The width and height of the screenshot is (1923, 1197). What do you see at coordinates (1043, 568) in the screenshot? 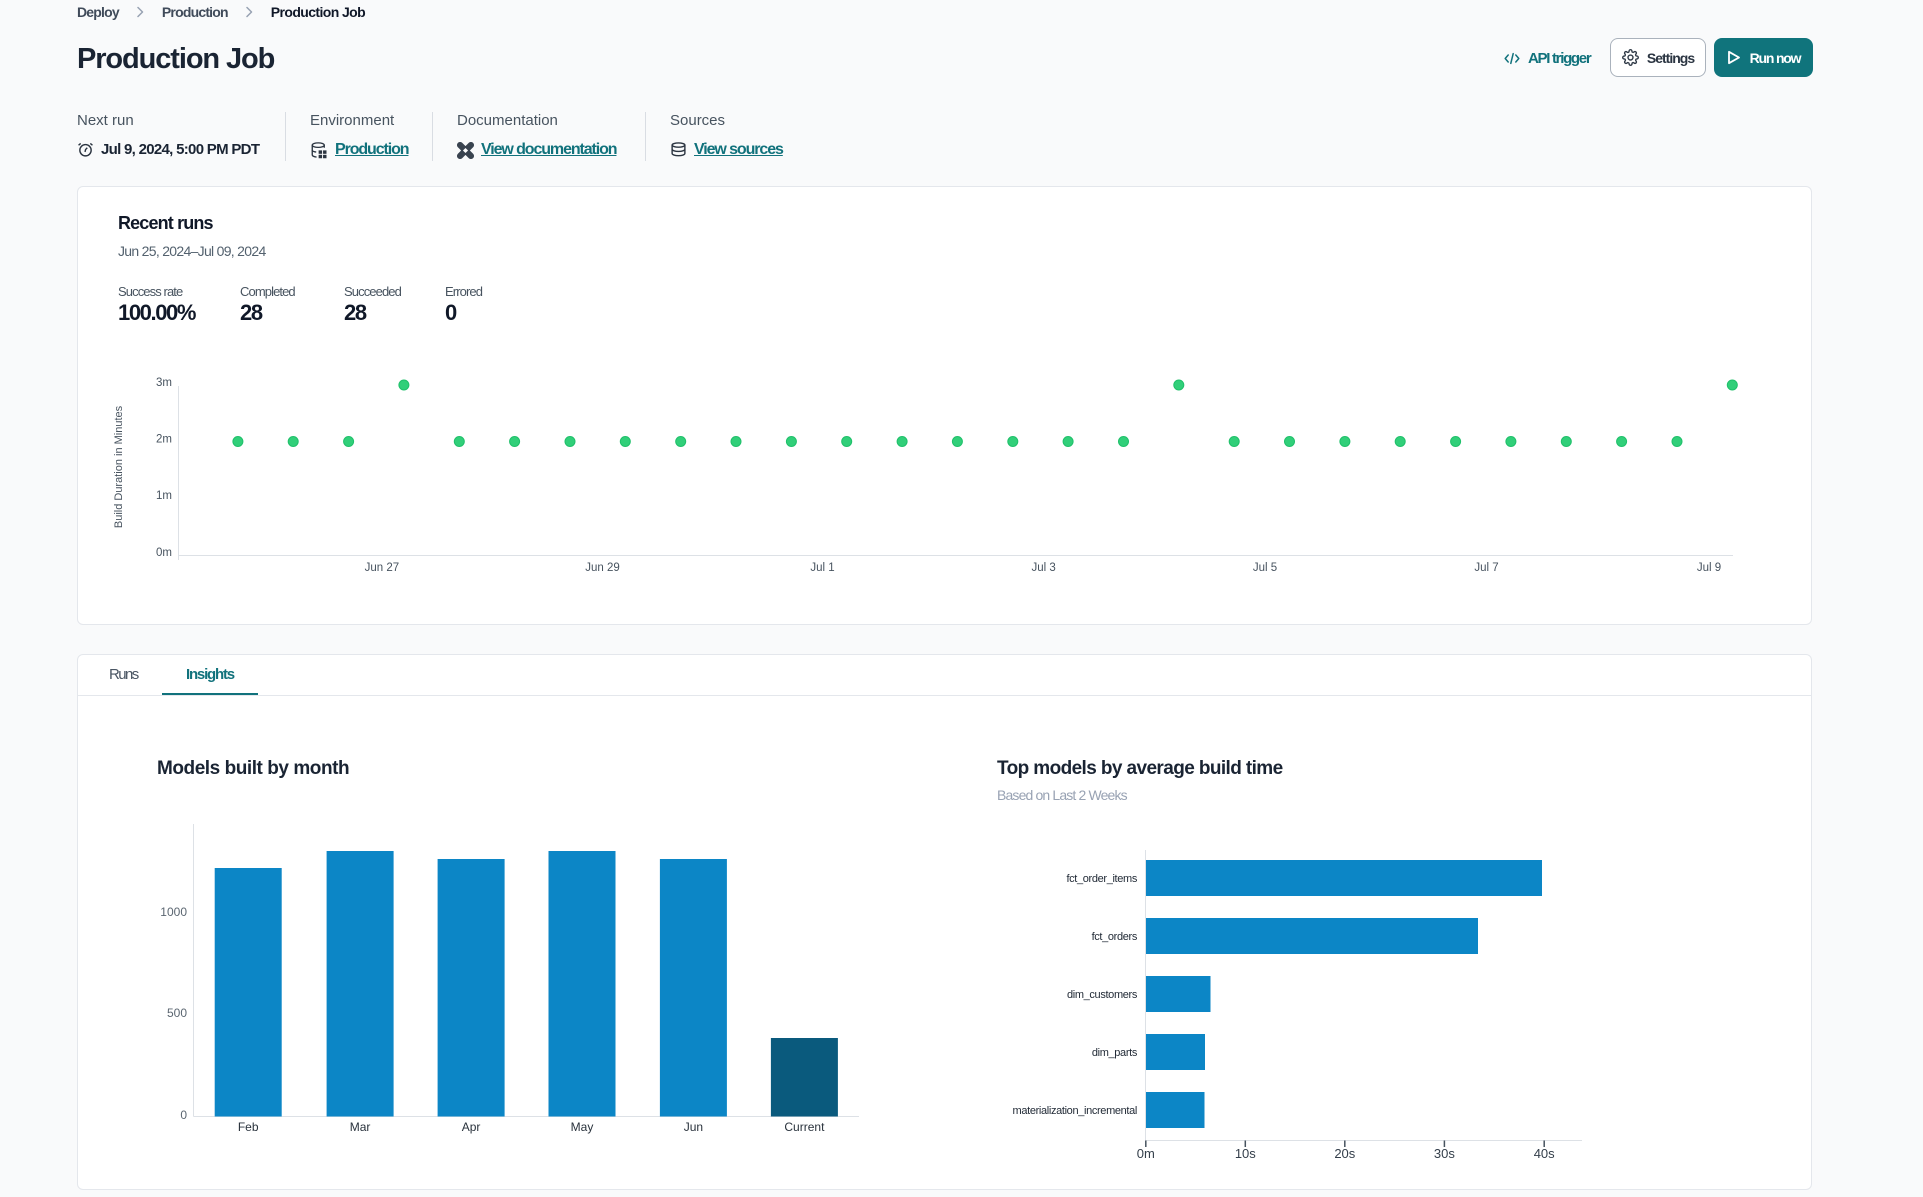
I see `svg-text: Jul 3` at bounding box center [1043, 568].